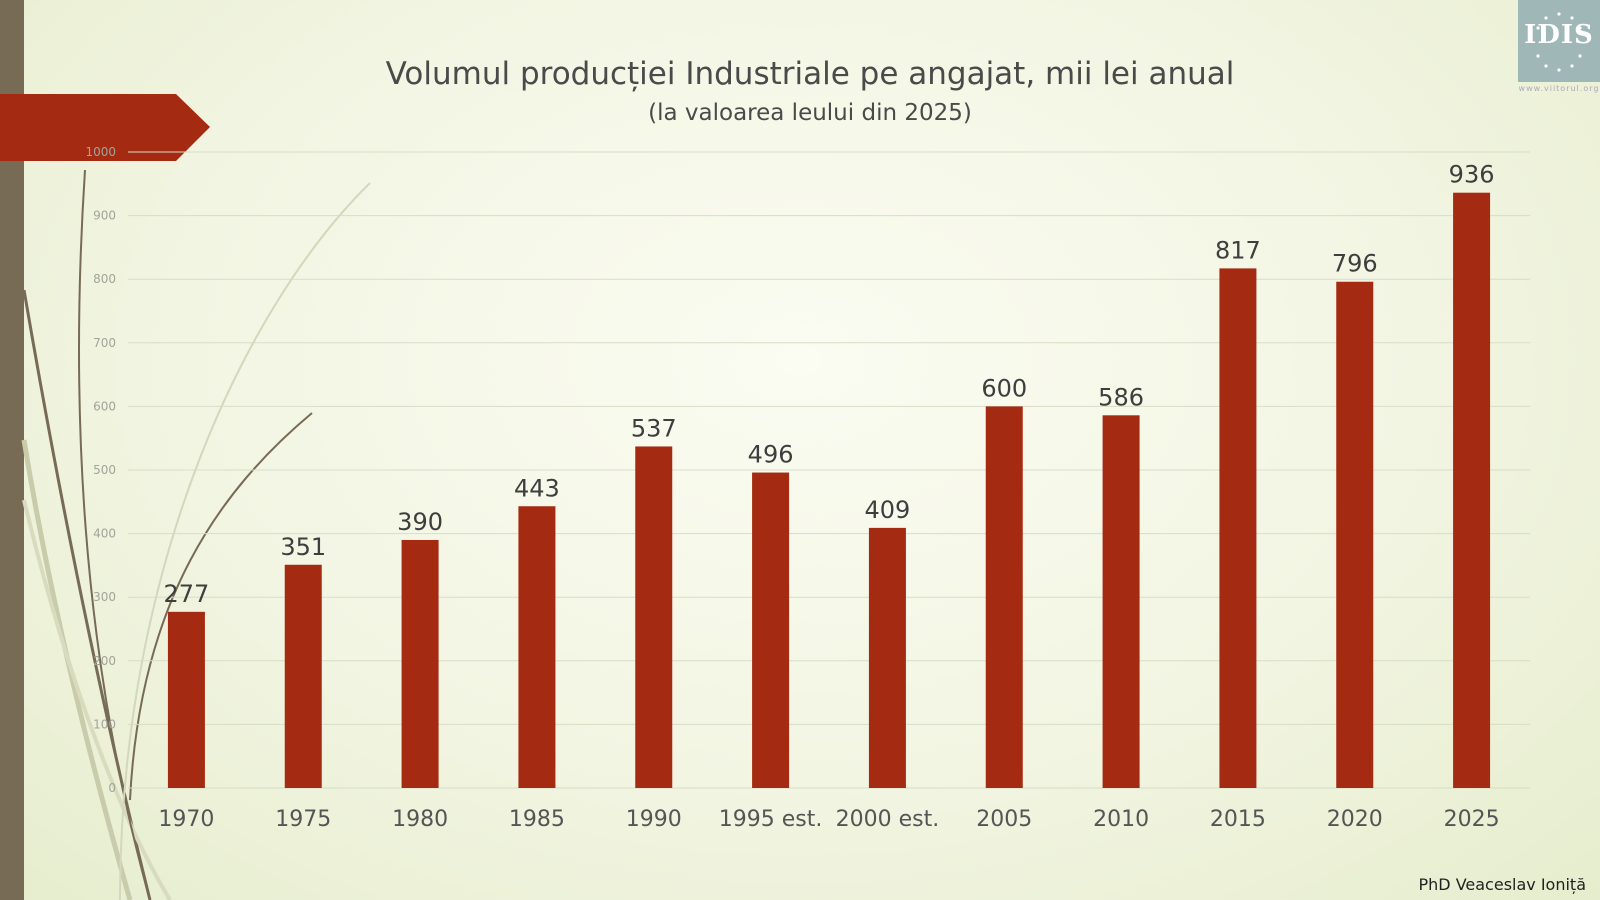 The height and width of the screenshot is (900, 1600). I want to click on bar-1990, so click(654, 617).